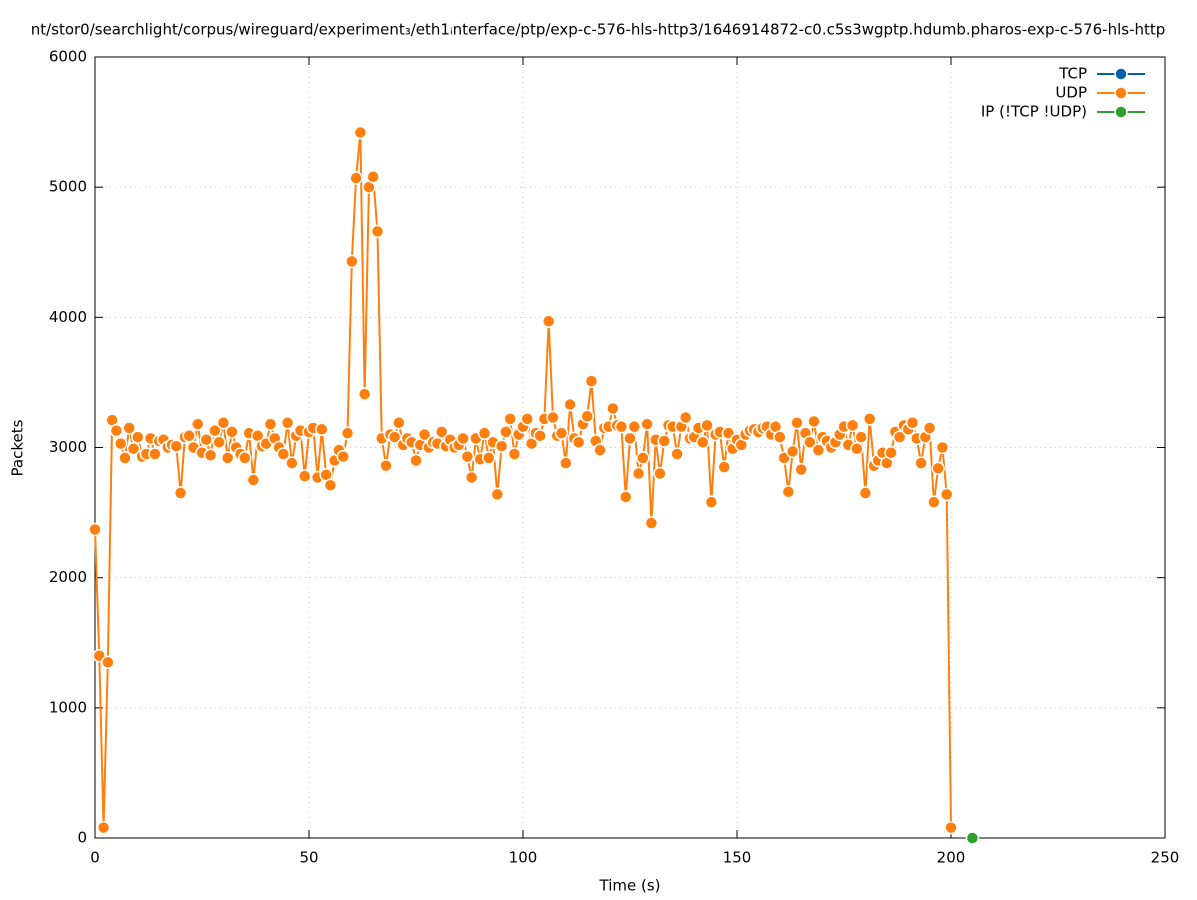  What do you see at coordinates (1072, 74) in the screenshot?
I see `legend-label: TCP` at bounding box center [1072, 74].